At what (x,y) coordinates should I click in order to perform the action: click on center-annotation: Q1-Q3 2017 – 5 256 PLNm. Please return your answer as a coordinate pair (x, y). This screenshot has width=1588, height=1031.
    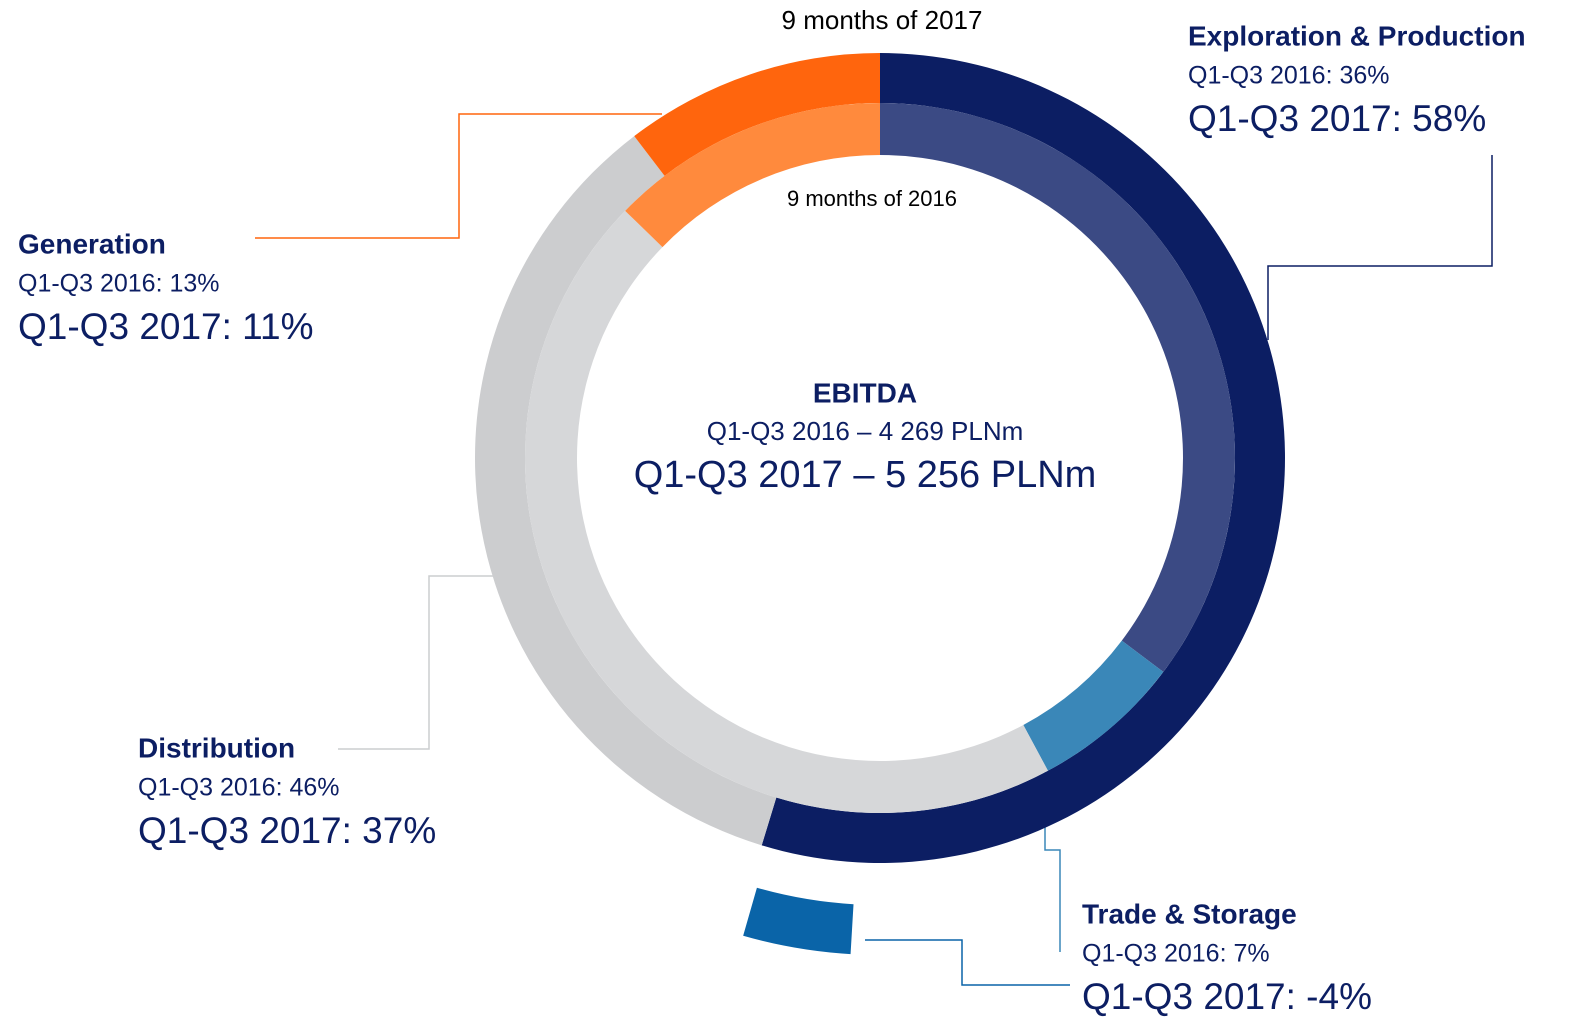
    Looking at the image, I should click on (865, 475).